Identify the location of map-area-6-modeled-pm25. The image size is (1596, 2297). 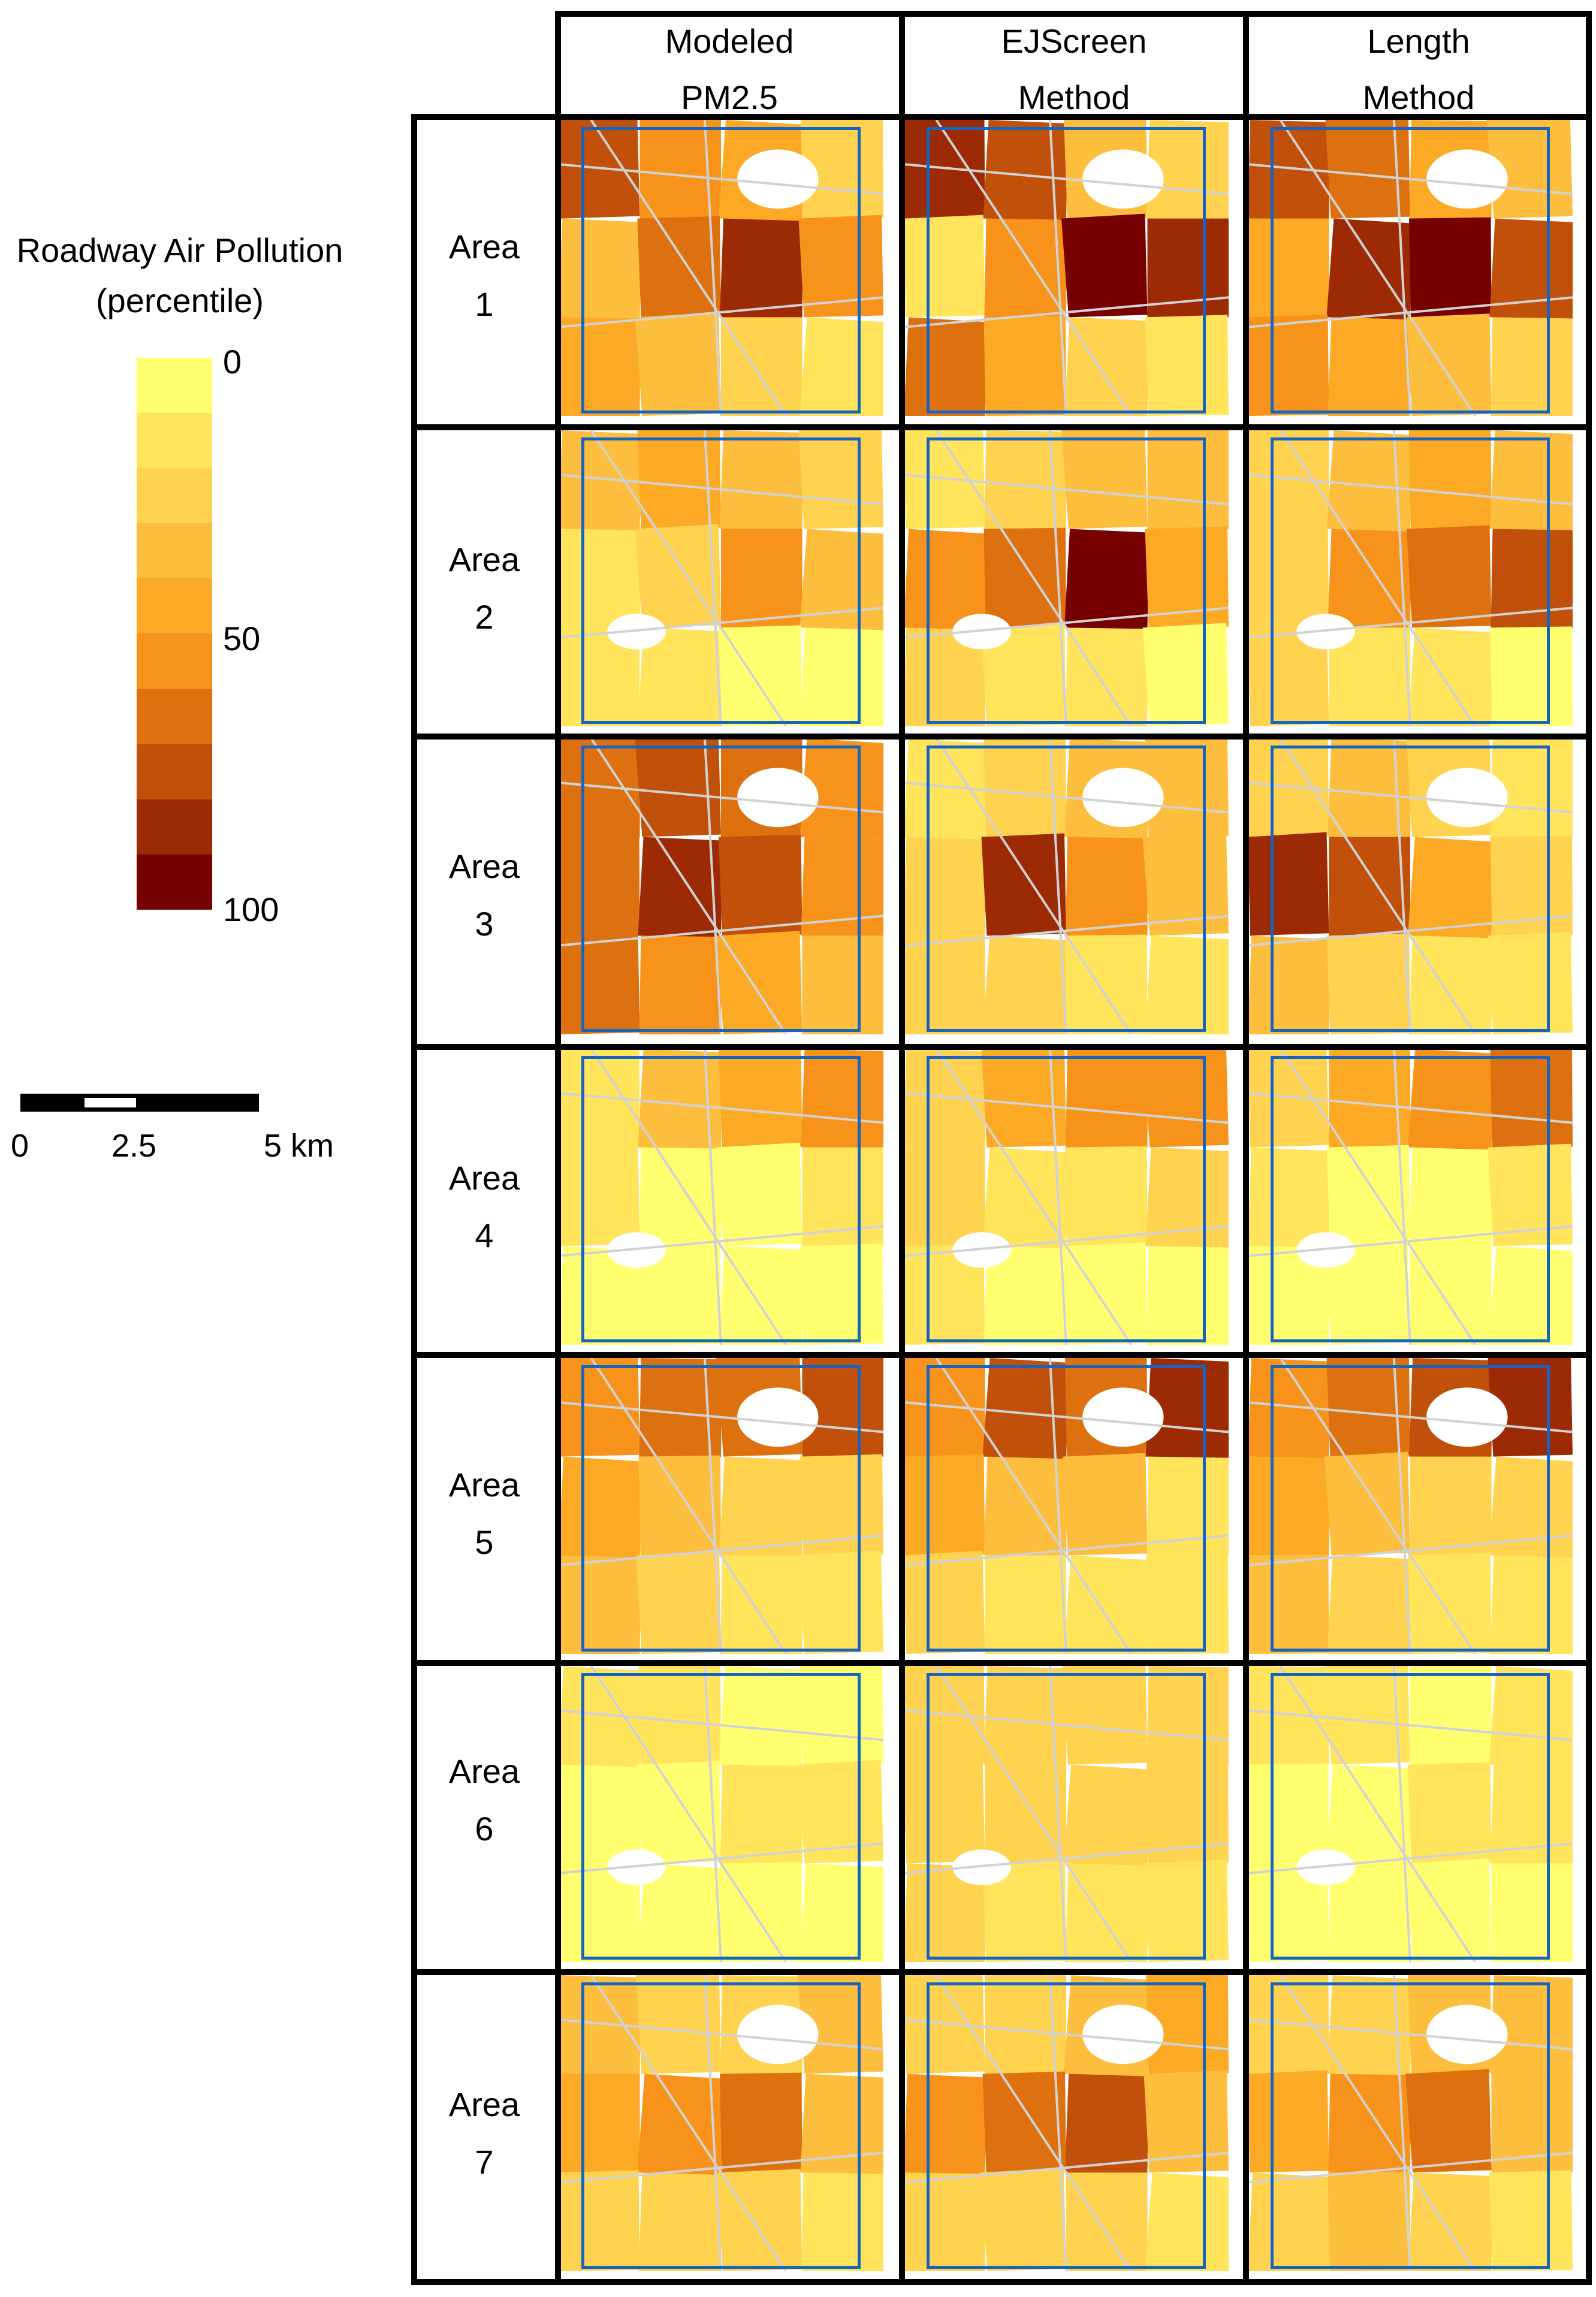
(721, 1814).